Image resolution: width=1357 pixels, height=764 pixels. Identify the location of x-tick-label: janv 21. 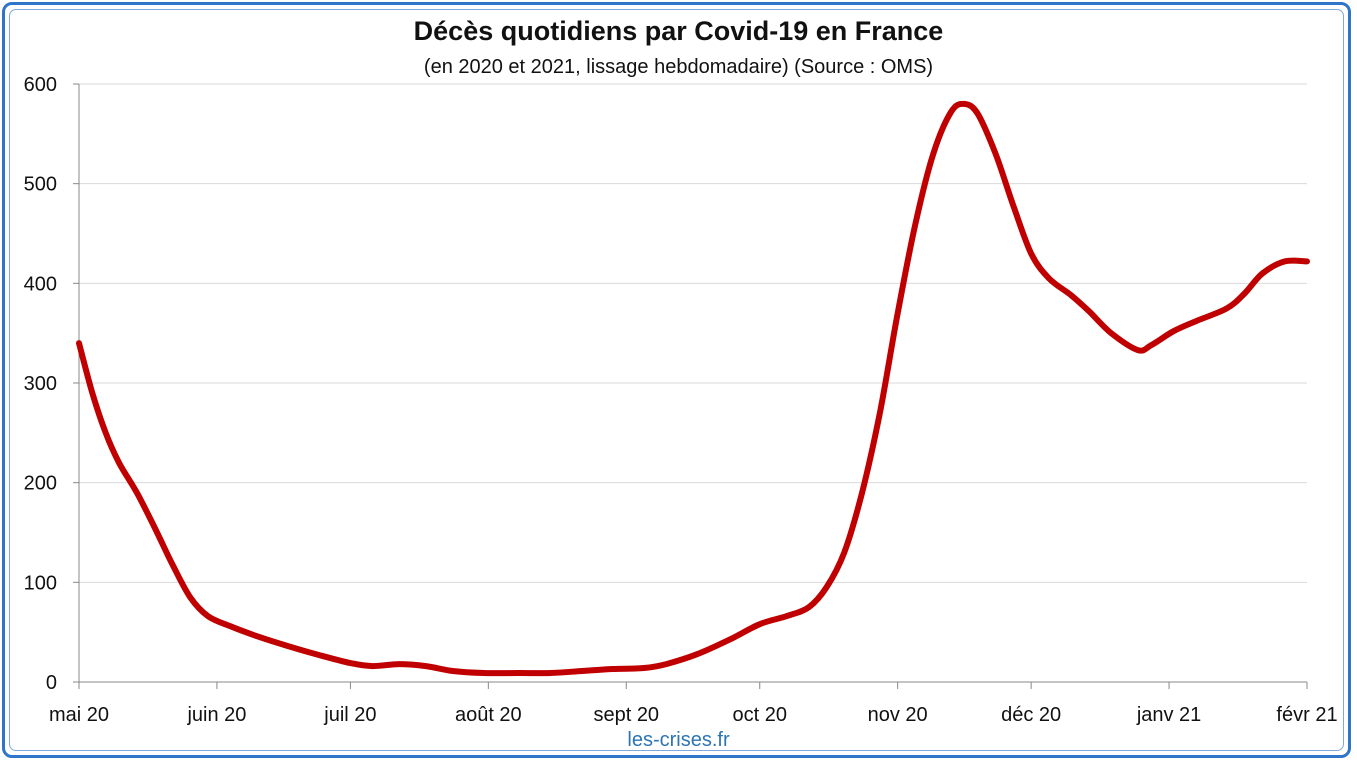
(1169, 715).